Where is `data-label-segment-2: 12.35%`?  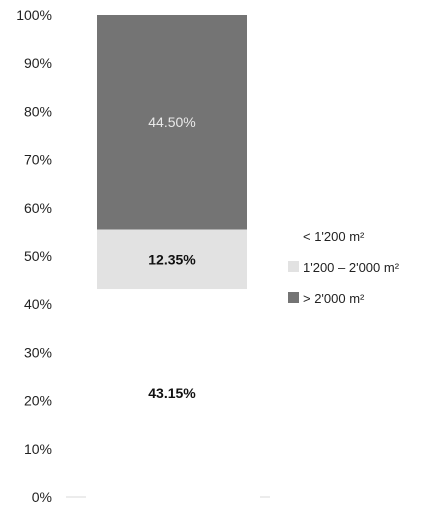 data-label-segment-2: 12.35% is located at coordinates (172, 259).